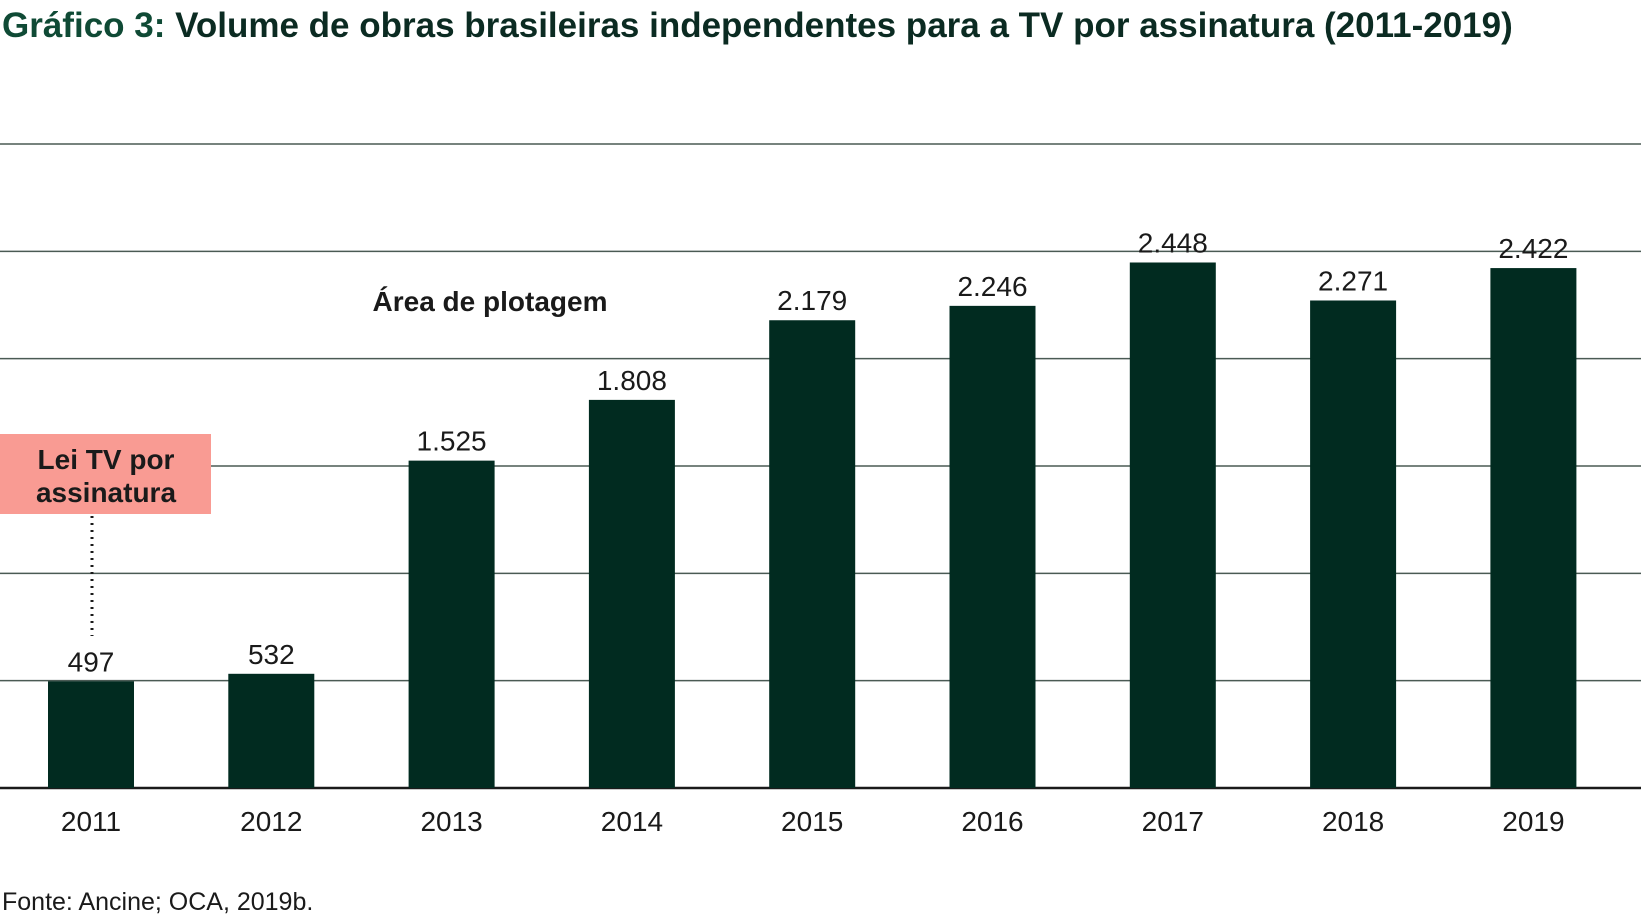  Describe the element at coordinates (1533, 528) in the screenshot. I see `bar-2019` at that location.